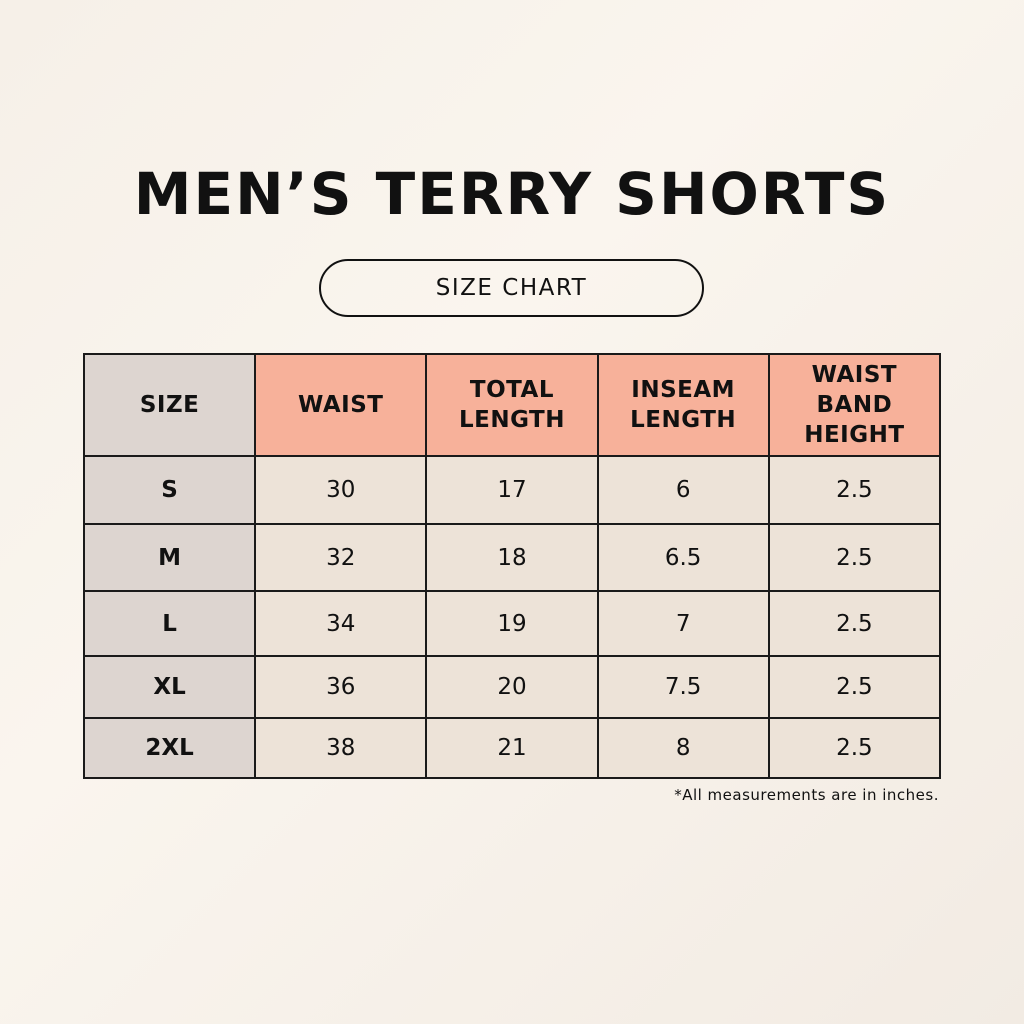 This screenshot has width=1024, height=1024. I want to click on measurement-cell: 7, so click(683, 623).